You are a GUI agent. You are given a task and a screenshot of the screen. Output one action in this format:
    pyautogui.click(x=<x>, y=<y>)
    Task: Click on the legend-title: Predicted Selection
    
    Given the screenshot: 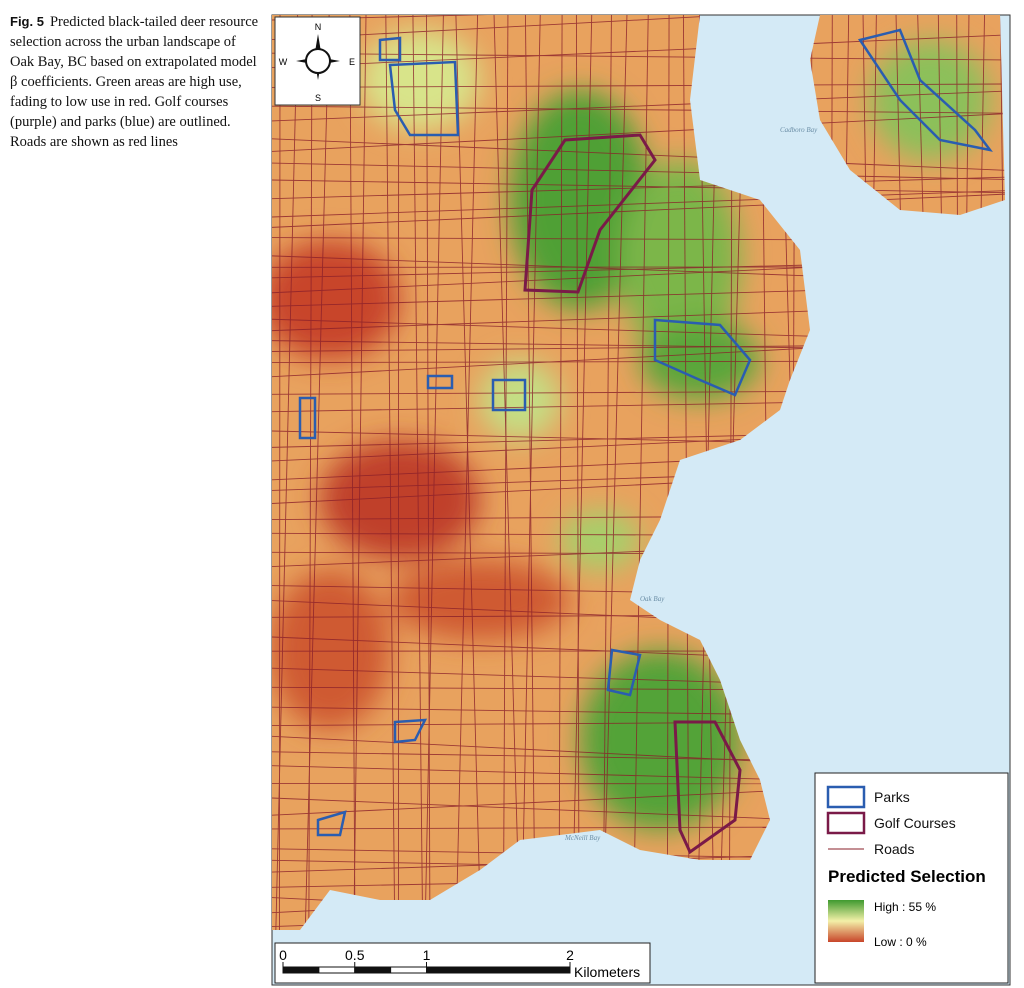 What is the action you would take?
    pyautogui.click(x=907, y=876)
    